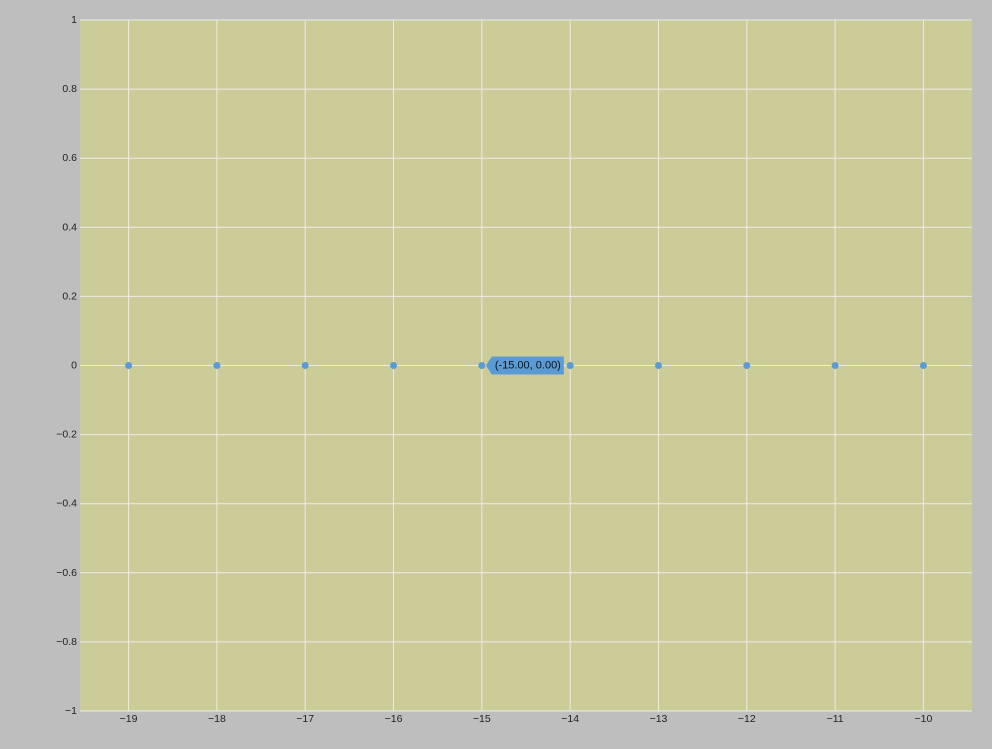 The height and width of the screenshot is (749, 992). I want to click on x-tick-label: −13, so click(659, 719).